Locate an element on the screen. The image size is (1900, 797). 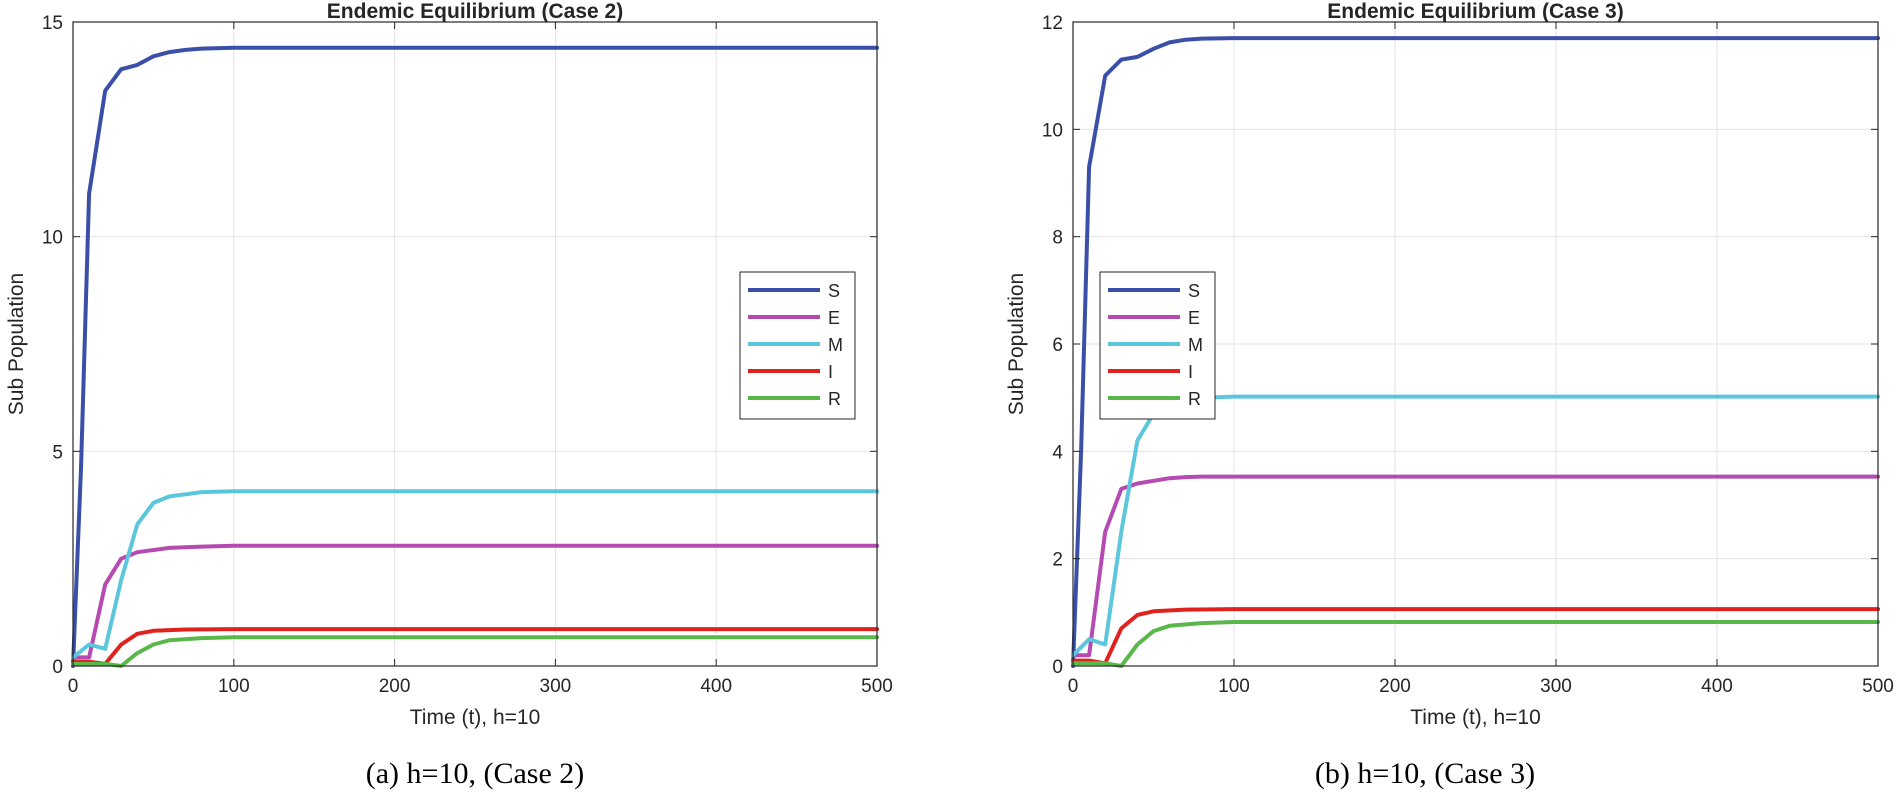
series-line-M is located at coordinates (475, 574).